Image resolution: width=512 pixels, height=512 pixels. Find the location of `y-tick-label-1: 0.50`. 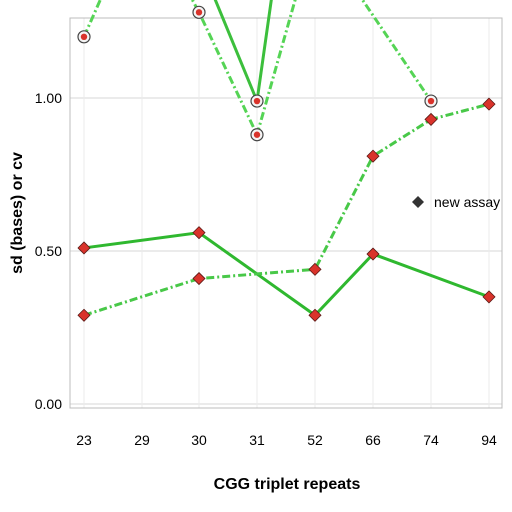

y-tick-label-1: 0.50 is located at coordinates (48, 251).